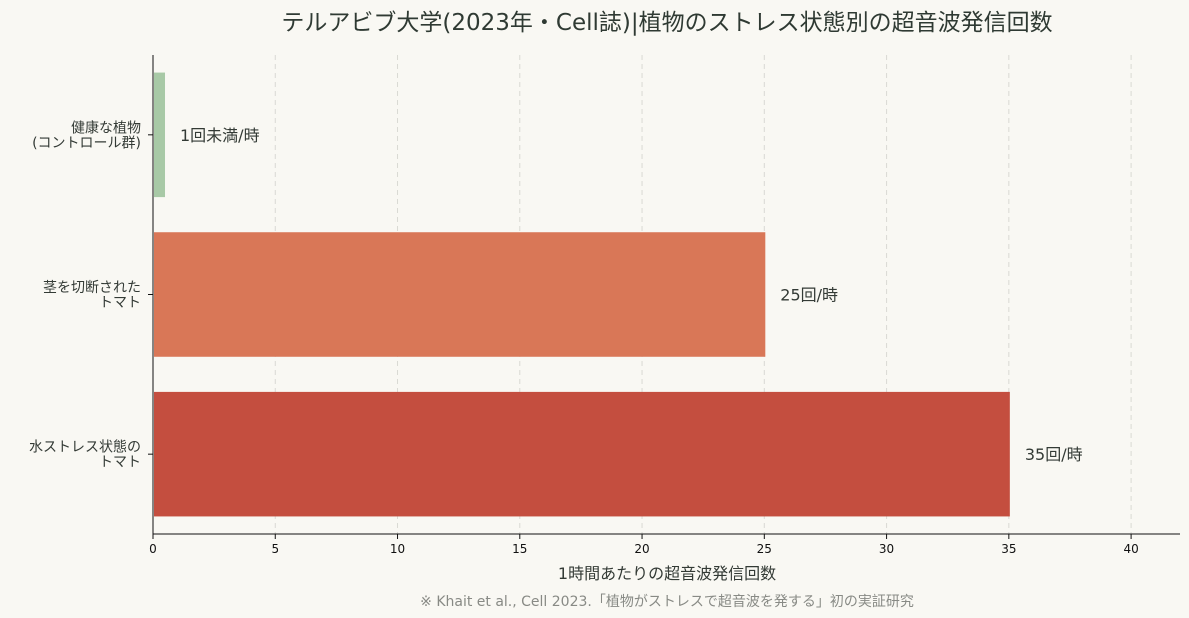 The height and width of the screenshot is (618, 1189). Describe the element at coordinates (1054, 454) in the screenshot. I see `data-label: 35回/時` at that location.